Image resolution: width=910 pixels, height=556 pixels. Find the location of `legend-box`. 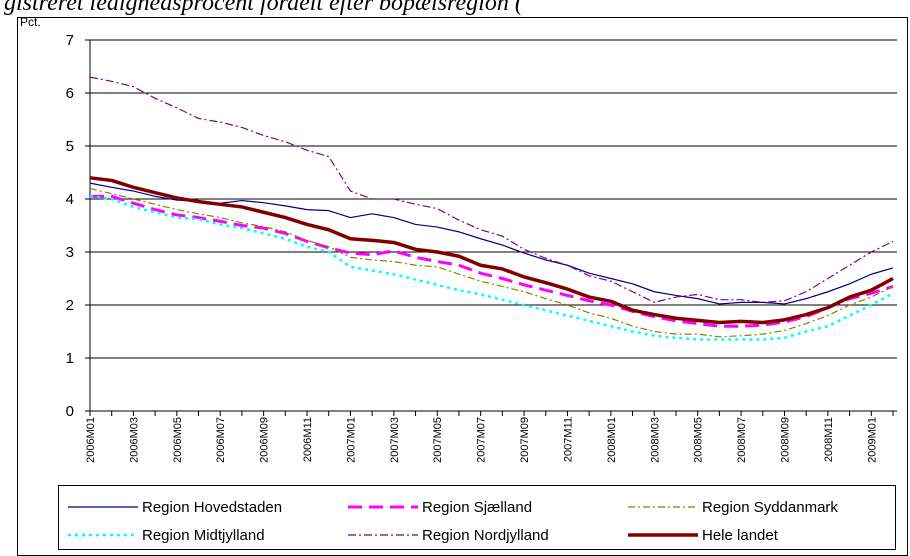

legend-box is located at coordinates (477, 517).